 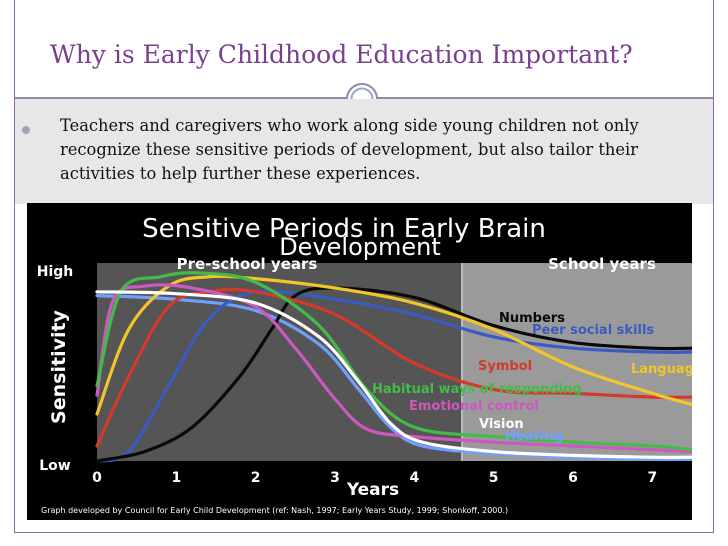 I want to click on period-panel, so click(x=576, y=362).